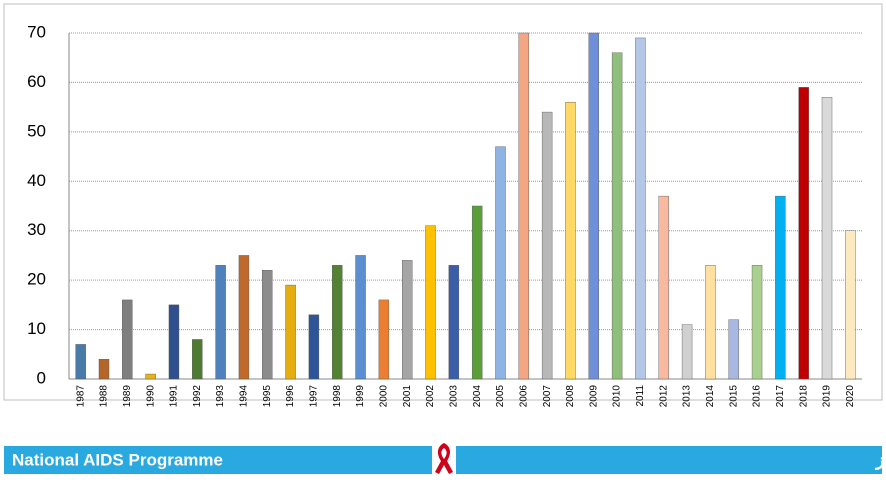 This screenshot has height=485, width=886. I want to click on x-tick-label: 2000, so click(384, 396).